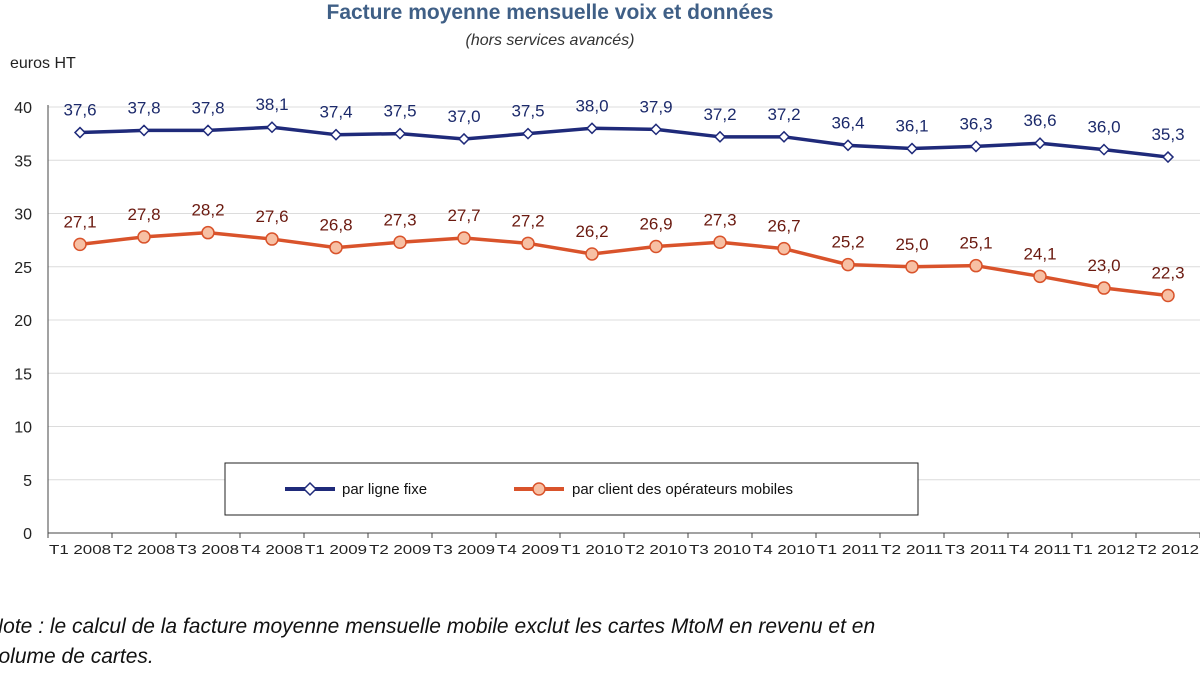 Image resolution: width=1200 pixels, height=675 pixels. Describe the element at coordinates (207, 210) in the screenshot. I see `data-label: 28,2` at that location.